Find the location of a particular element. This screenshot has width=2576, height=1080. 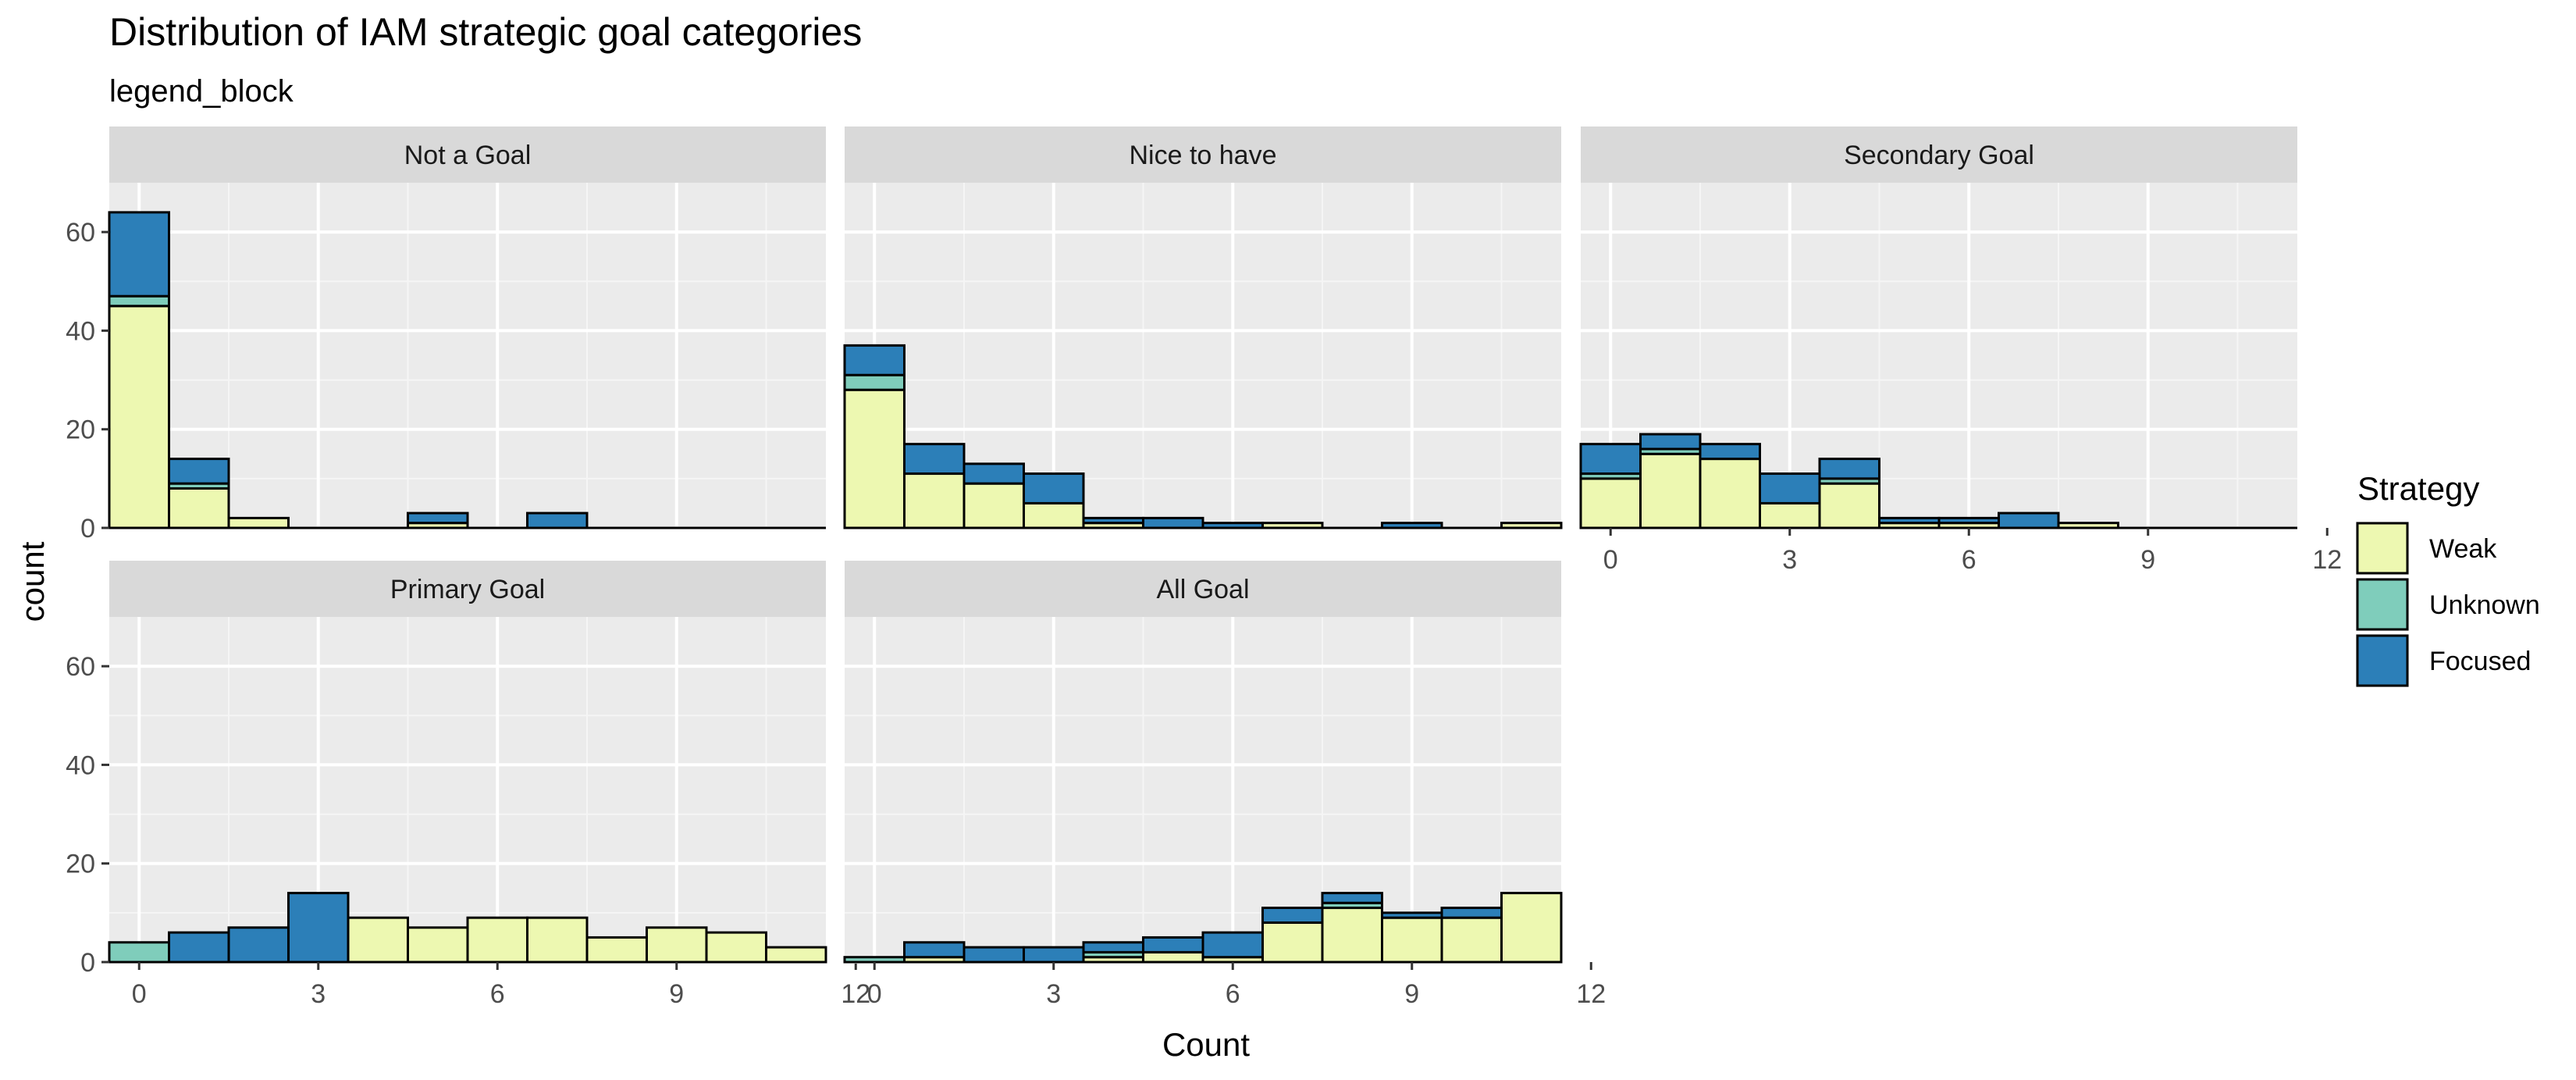

facet-strip-label: Secondary Goal is located at coordinates (1939, 155).